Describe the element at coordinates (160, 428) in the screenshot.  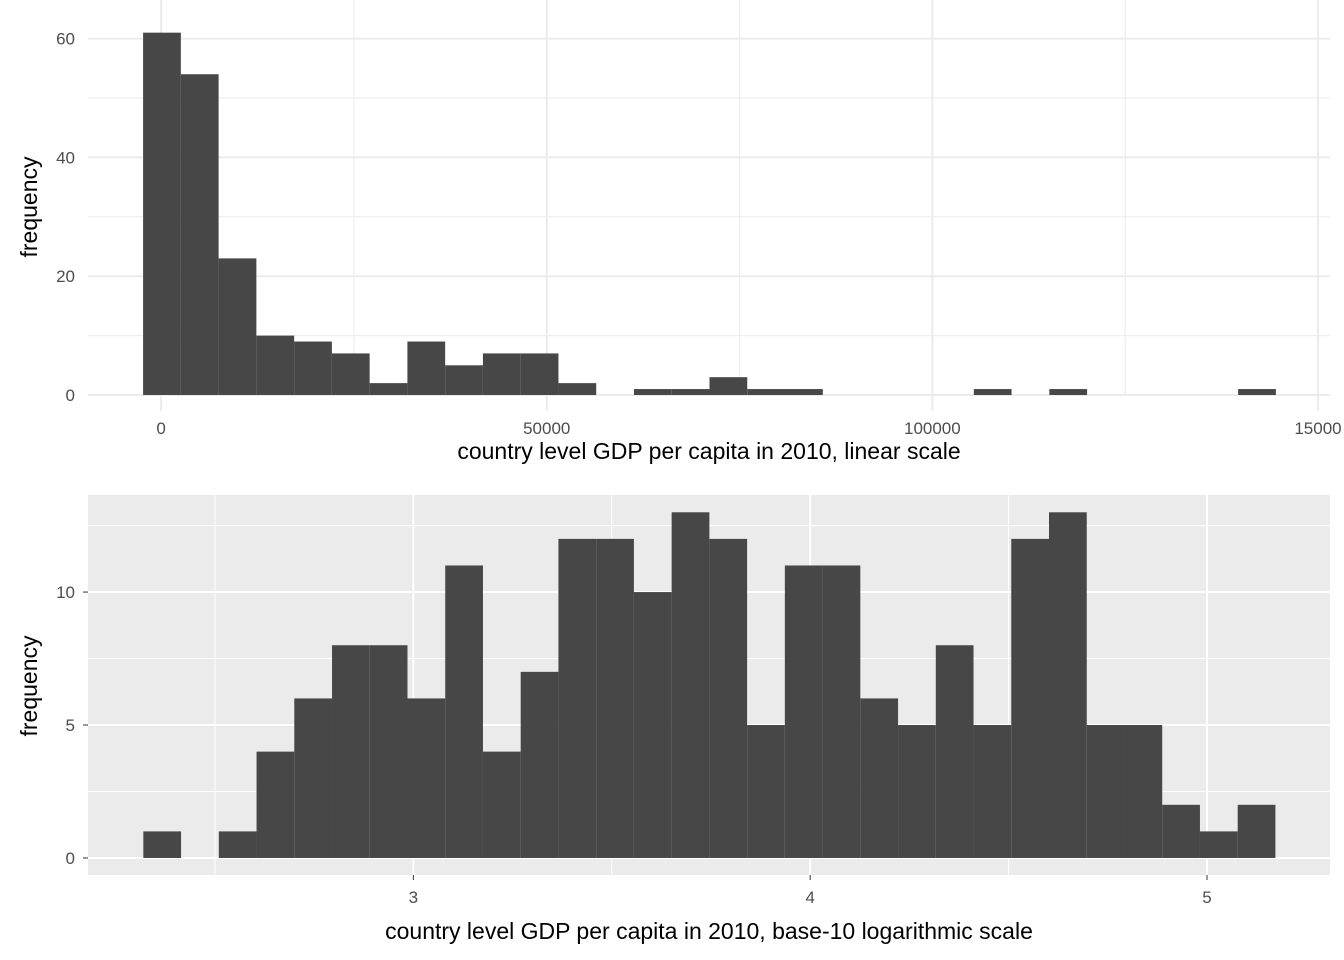
I see `x-tick-label: 0` at that location.